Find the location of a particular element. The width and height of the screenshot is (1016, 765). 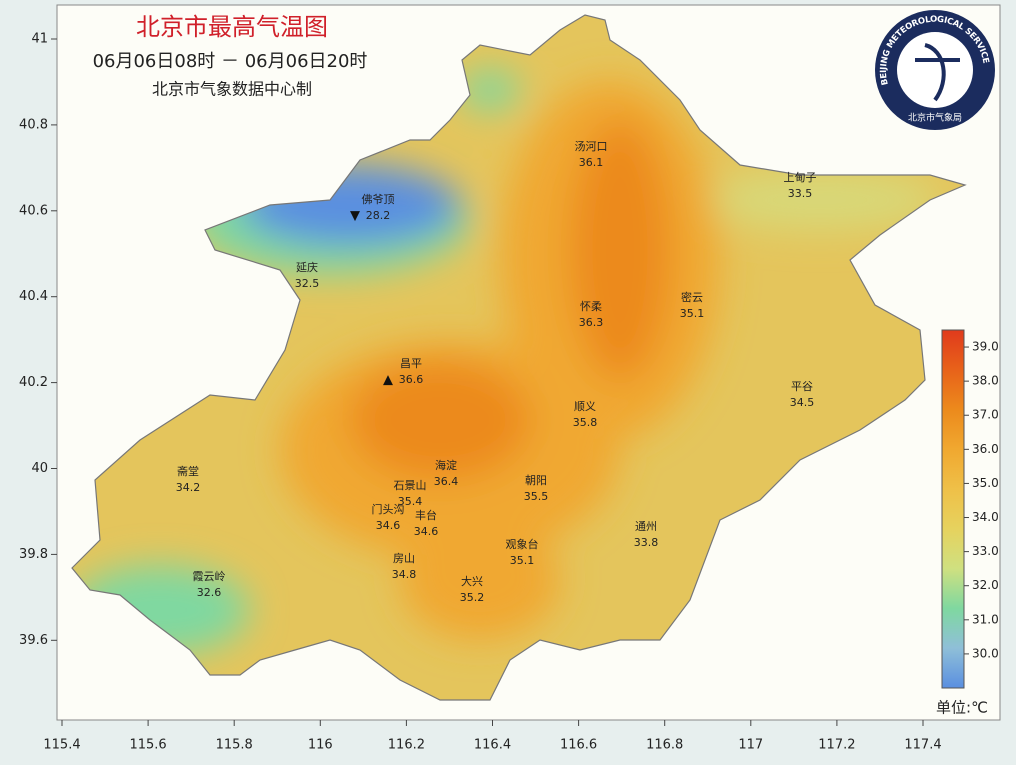

station-name: 延庆 is located at coordinates (307, 267).